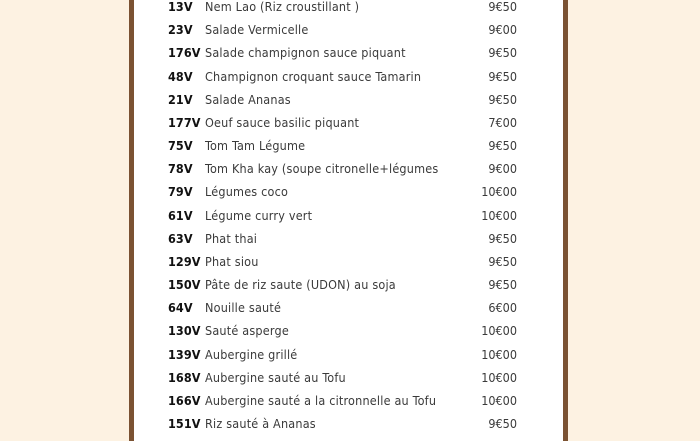 The height and width of the screenshot is (441, 700). What do you see at coordinates (348, 262) in the screenshot?
I see `menu-item: 129V Phat siou 9€50` at bounding box center [348, 262].